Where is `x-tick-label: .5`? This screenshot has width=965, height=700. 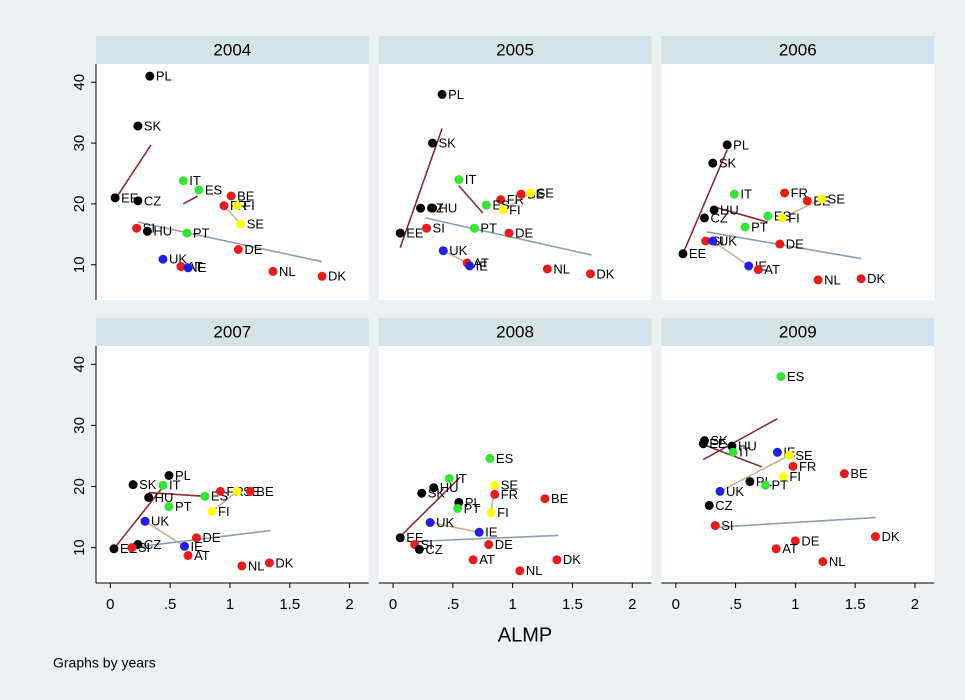
x-tick-label: .5 is located at coordinates (735, 604).